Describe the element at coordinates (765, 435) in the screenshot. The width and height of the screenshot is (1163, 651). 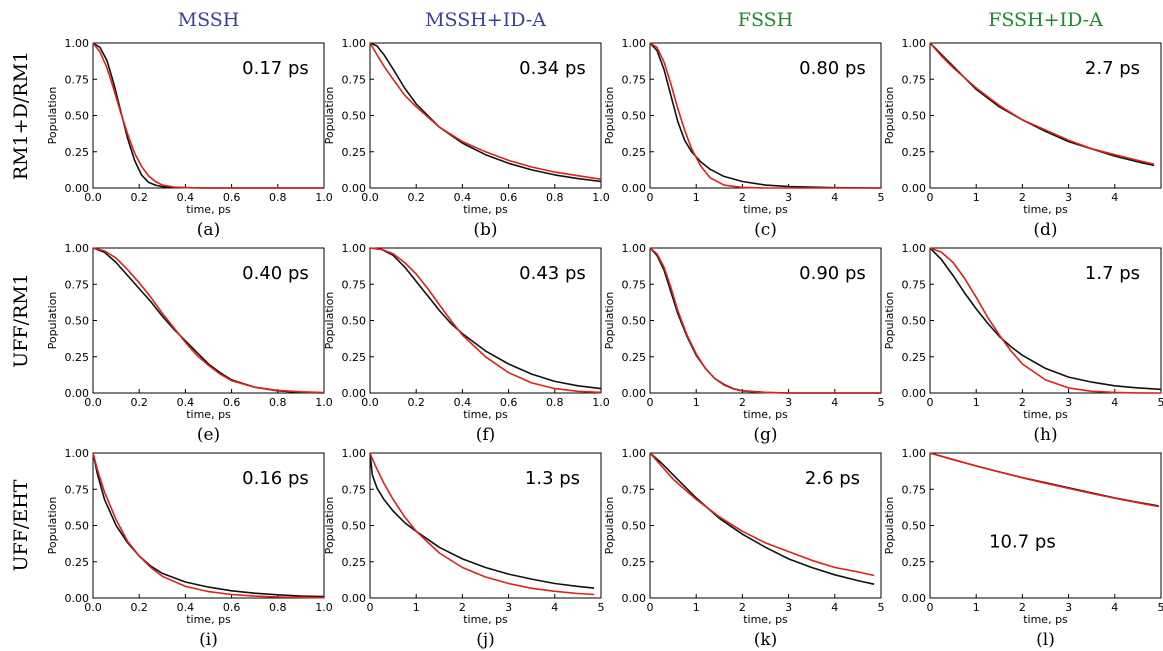
I see `panel-letter: (g)` at that location.